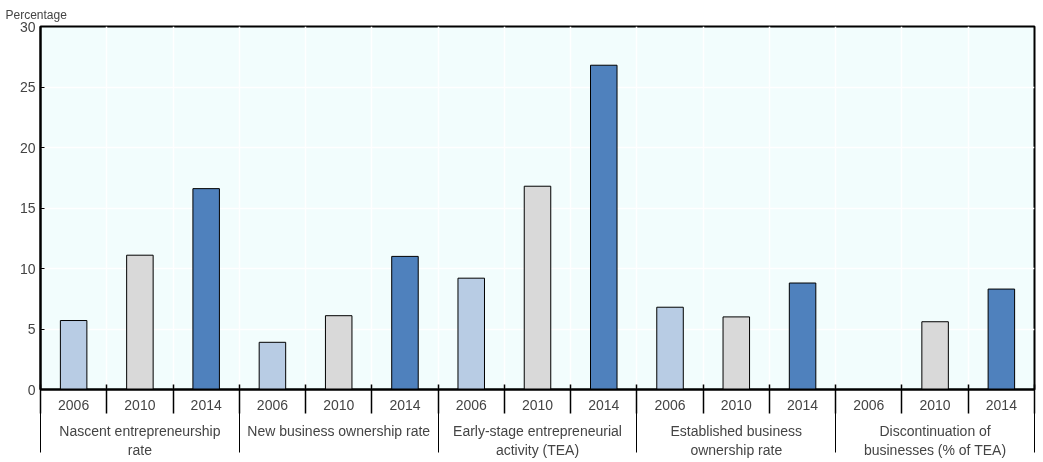 The width and height of the screenshot is (1043, 462). What do you see at coordinates (140, 440) in the screenshot?
I see `x-tick-label: Nascent entrepreneurship rate` at bounding box center [140, 440].